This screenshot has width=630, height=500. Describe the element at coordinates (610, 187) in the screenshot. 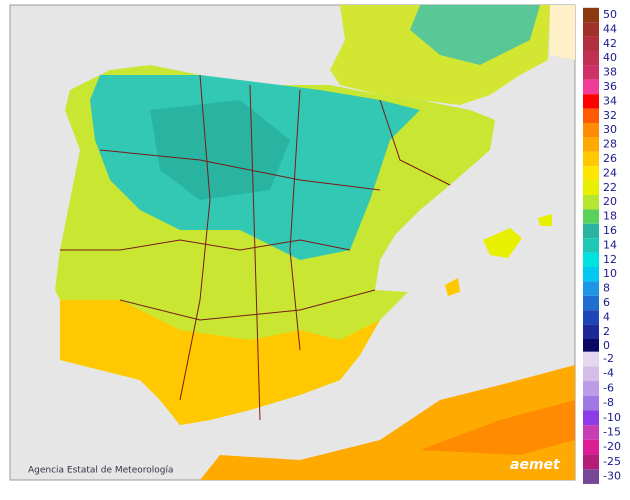

I see `legend-label: 22` at that location.